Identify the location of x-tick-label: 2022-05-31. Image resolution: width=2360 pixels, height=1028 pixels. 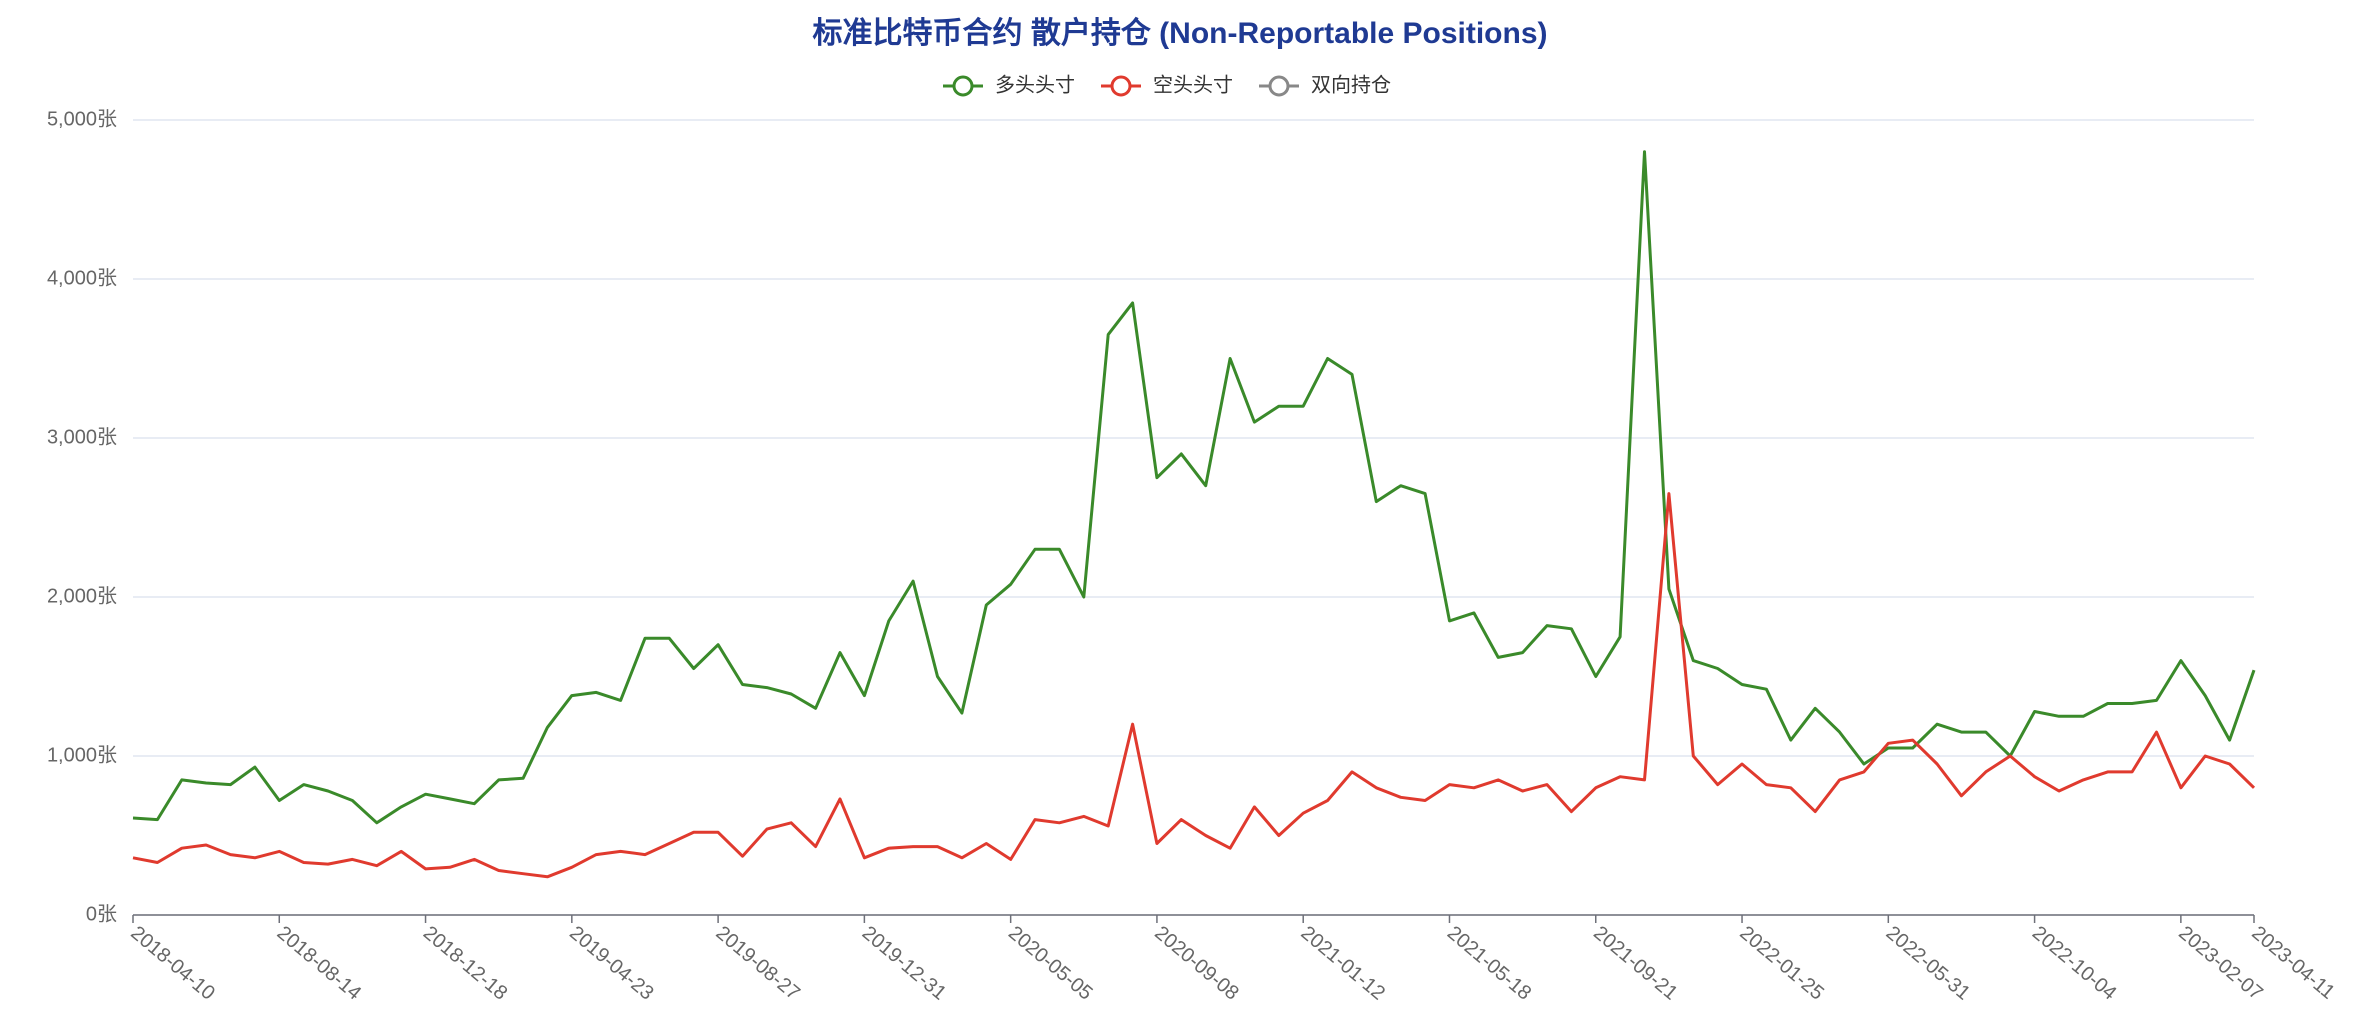
(1928, 963).